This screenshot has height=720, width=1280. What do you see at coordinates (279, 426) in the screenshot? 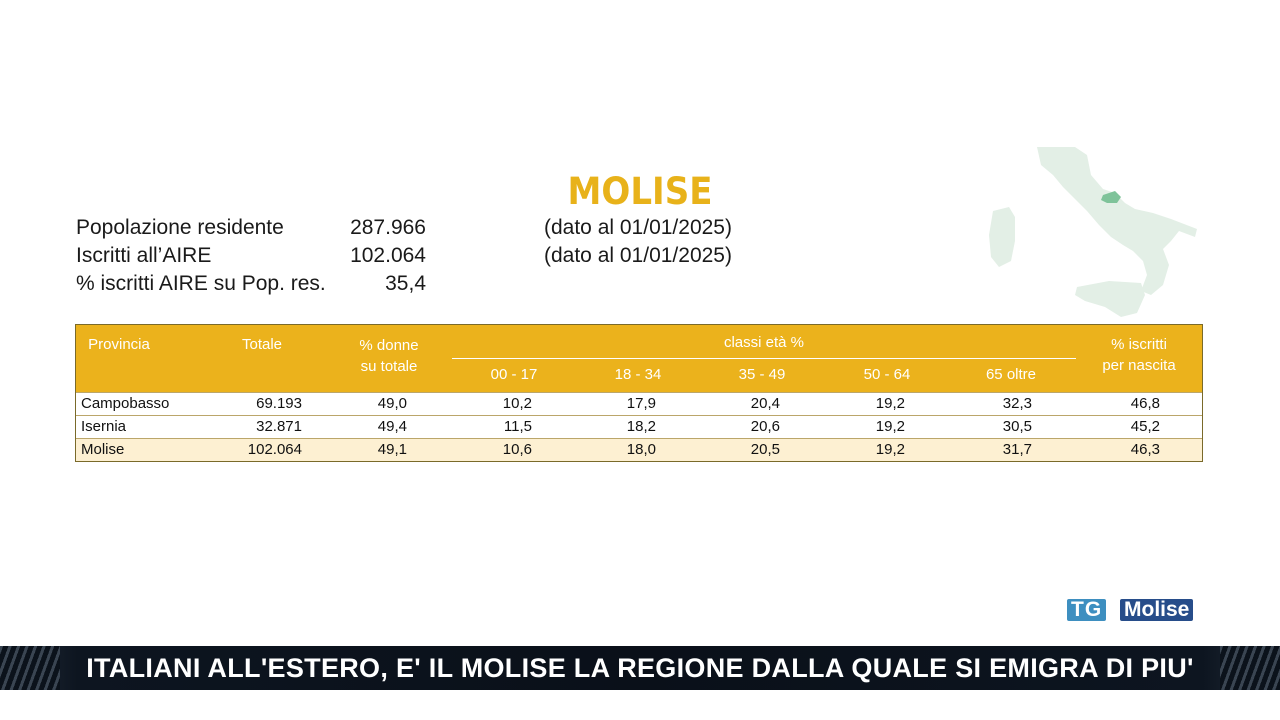
I see `cell-totale: 32.871` at bounding box center [279, 426].